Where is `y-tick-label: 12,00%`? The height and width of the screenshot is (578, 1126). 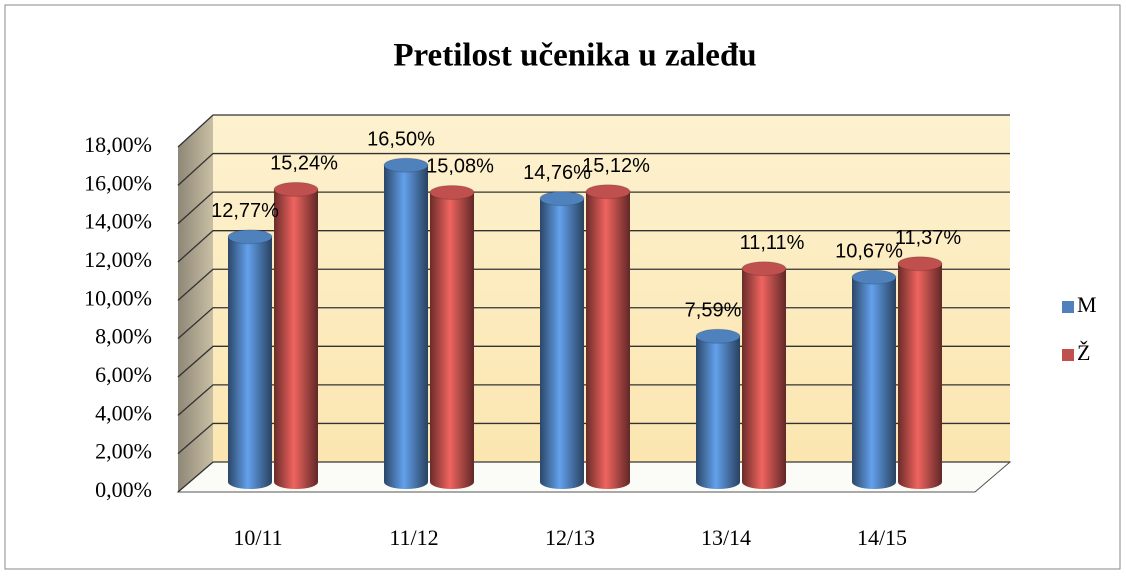 y-tick-label: 12,00% is located at coordinates (118, 259).